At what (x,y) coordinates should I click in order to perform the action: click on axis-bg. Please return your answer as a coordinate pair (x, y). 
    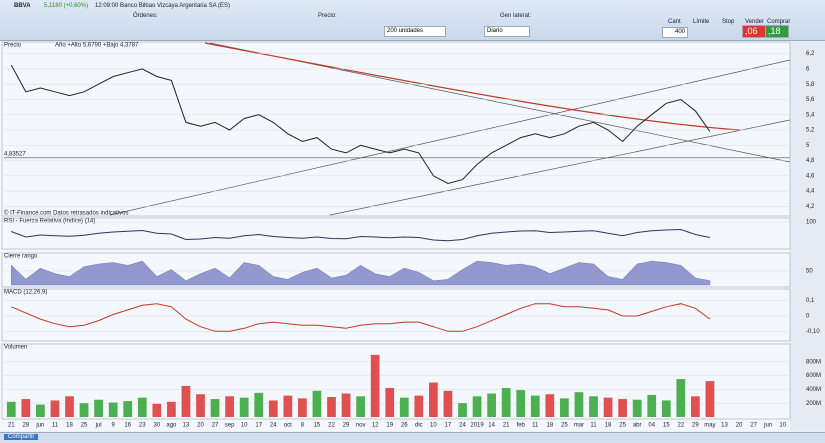
    Looking at the image, I should click on (807, 236).